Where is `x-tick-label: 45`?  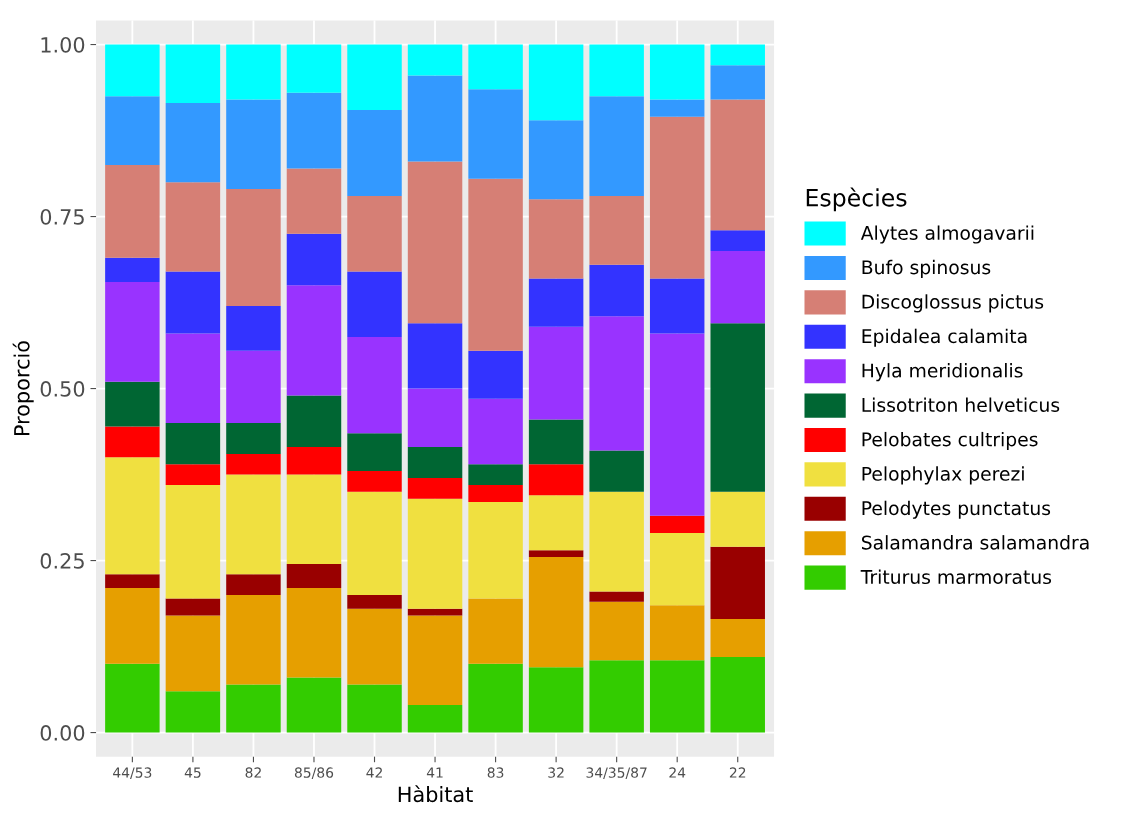
x-tick-label: 45 is located at coordinates (192, 772).